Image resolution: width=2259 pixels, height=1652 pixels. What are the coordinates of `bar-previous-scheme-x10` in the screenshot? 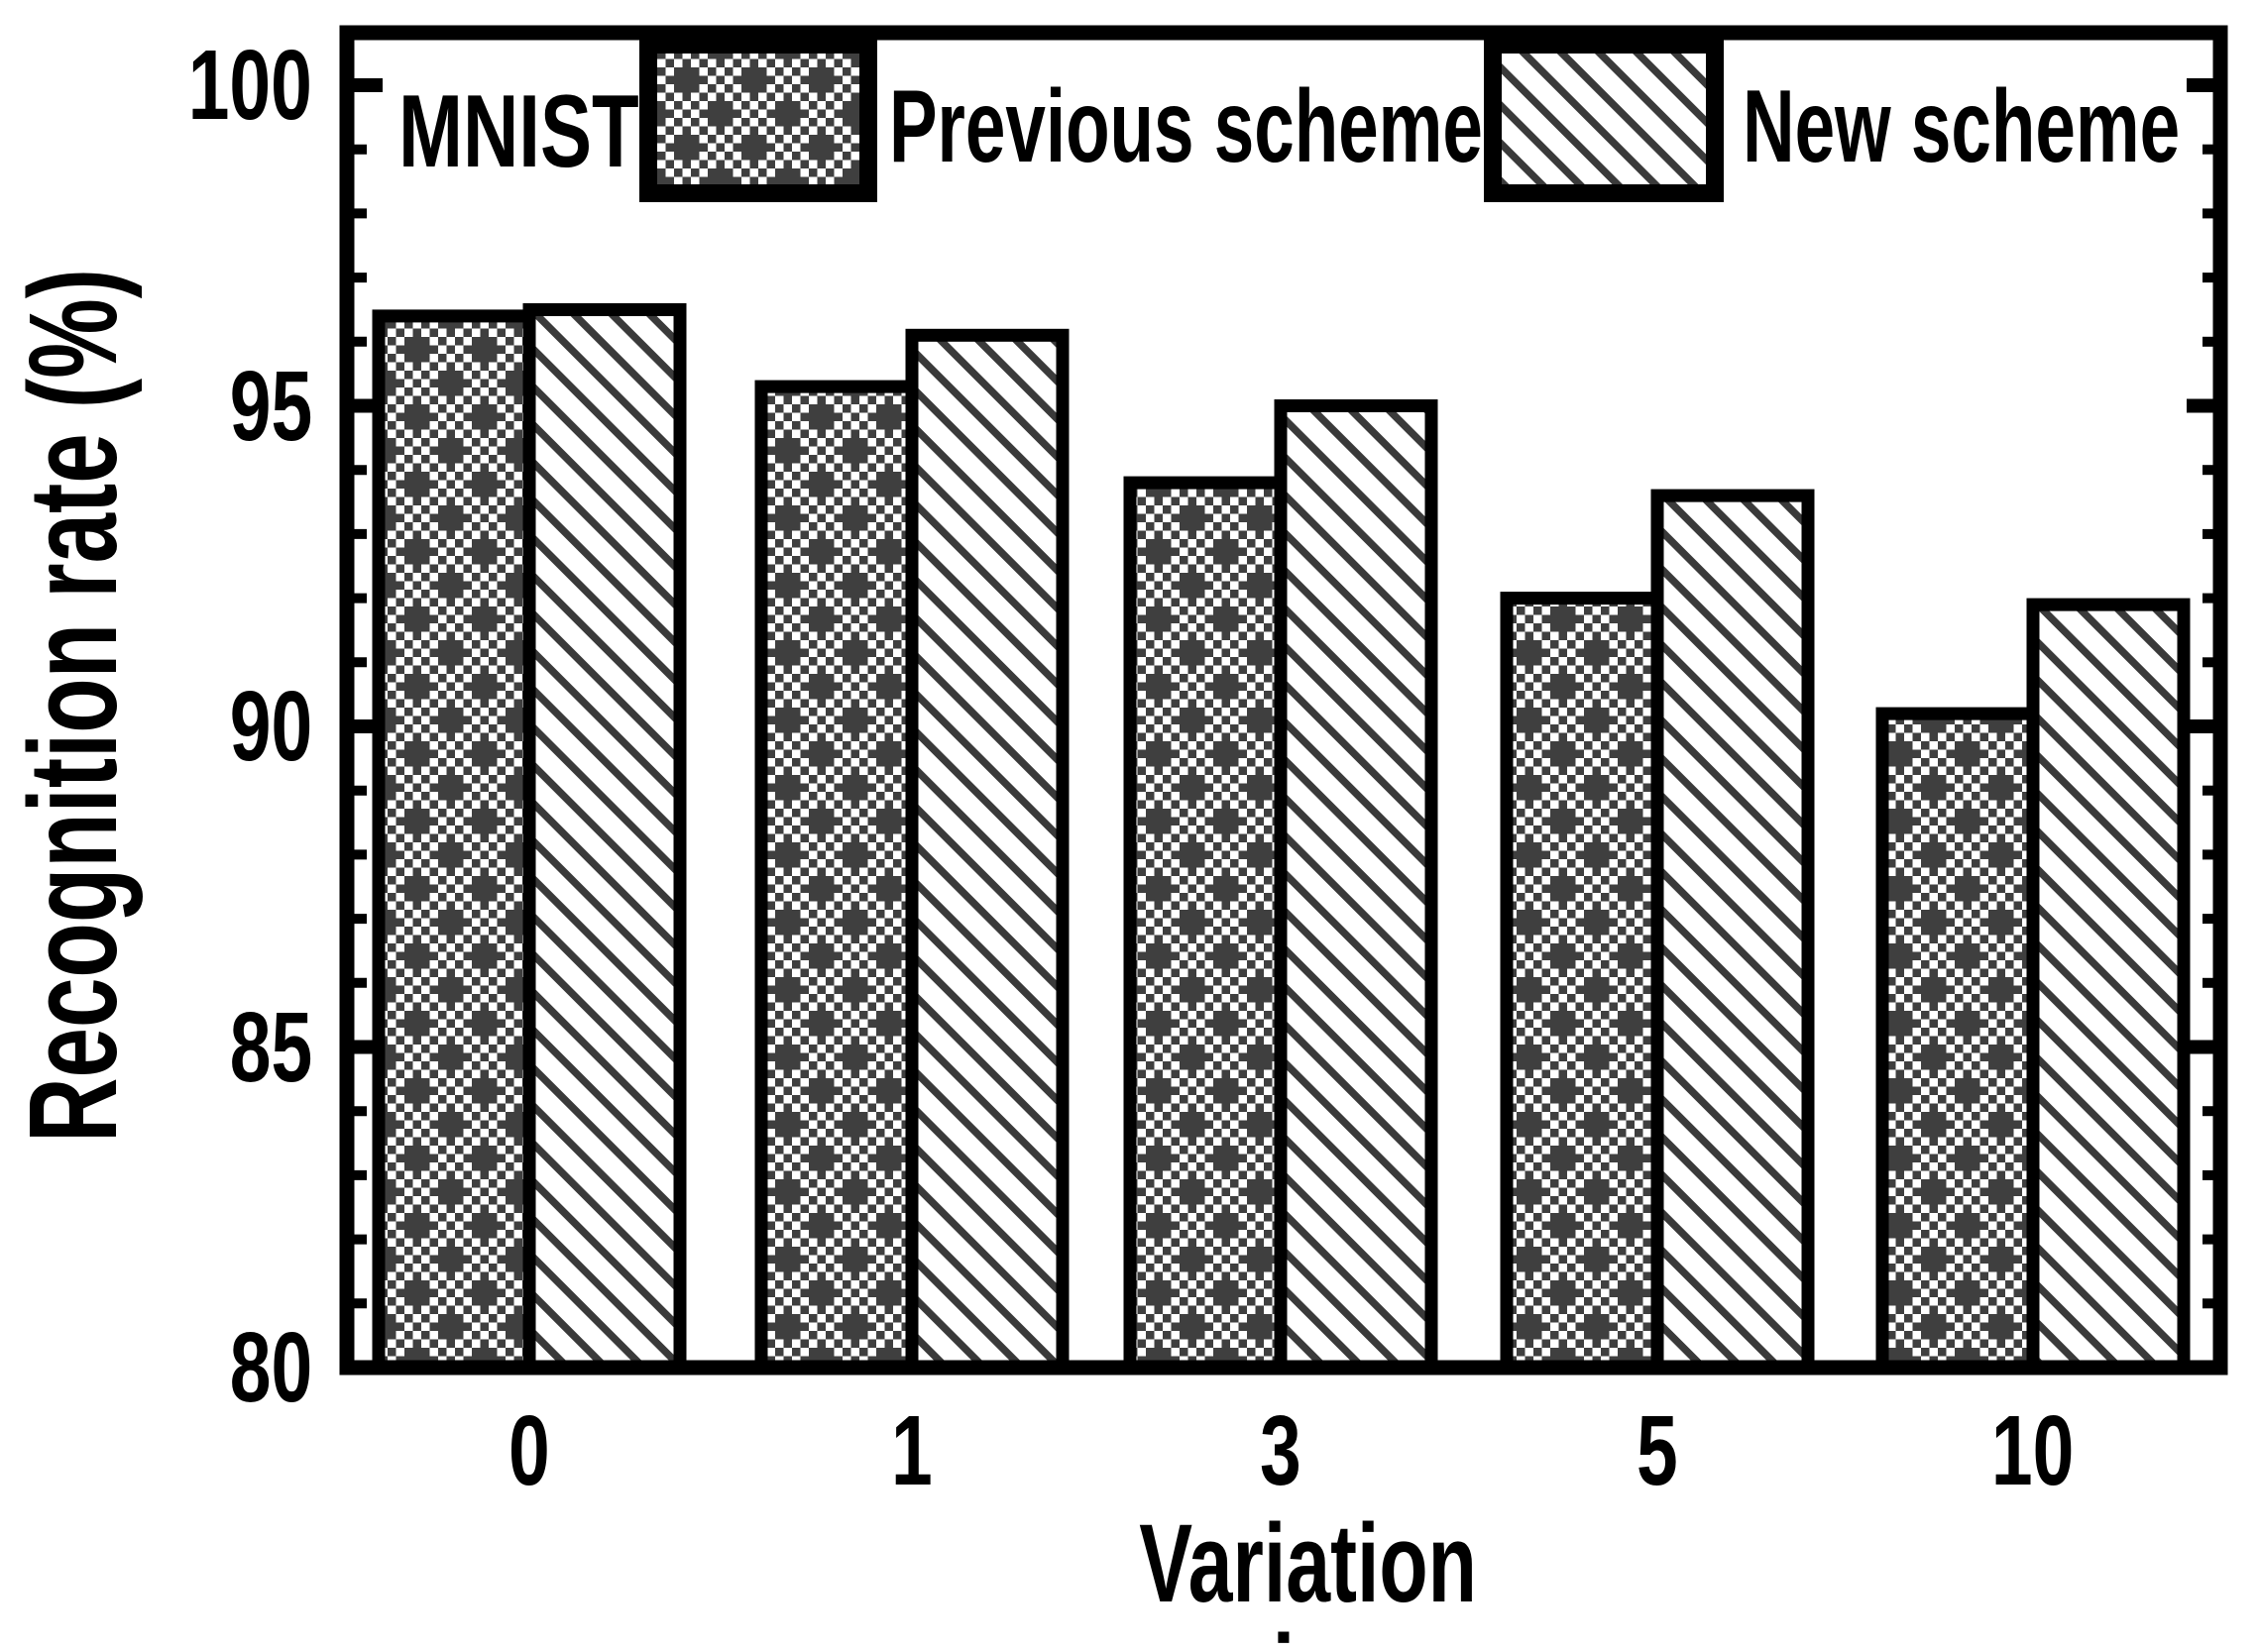 It's located at (1957, 1041).